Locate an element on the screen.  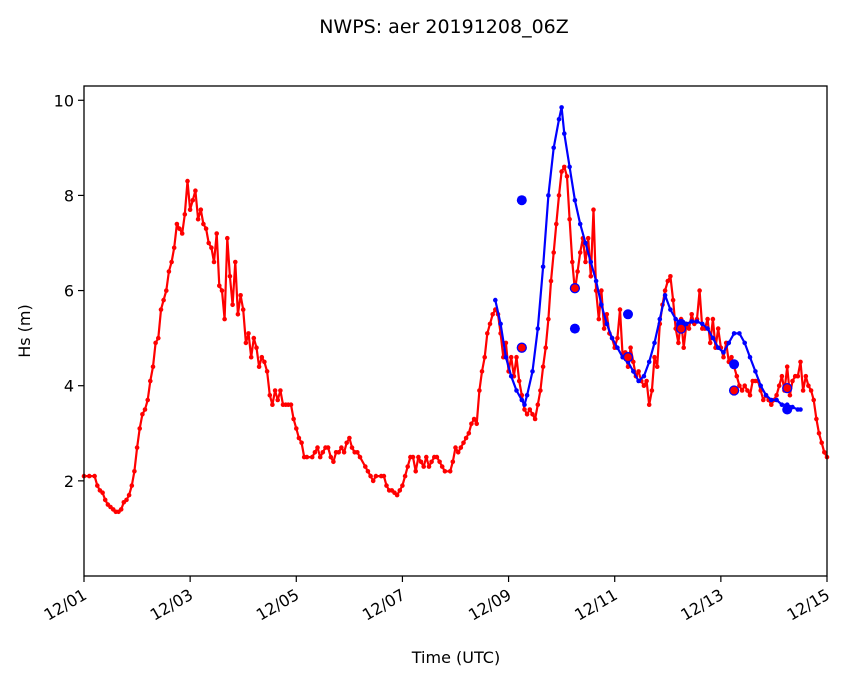
y-tick-label: 6 is located at coordinates (69, 291).